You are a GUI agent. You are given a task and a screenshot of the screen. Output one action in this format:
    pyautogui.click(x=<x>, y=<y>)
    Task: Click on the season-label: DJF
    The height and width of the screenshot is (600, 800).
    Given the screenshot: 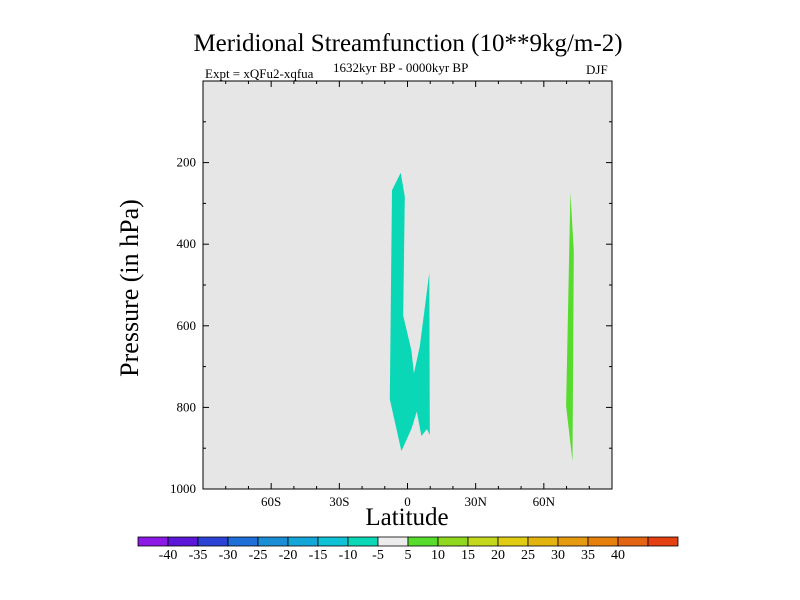 What is the action you would take?
    pyautogui.click(x=597, y=69)
    